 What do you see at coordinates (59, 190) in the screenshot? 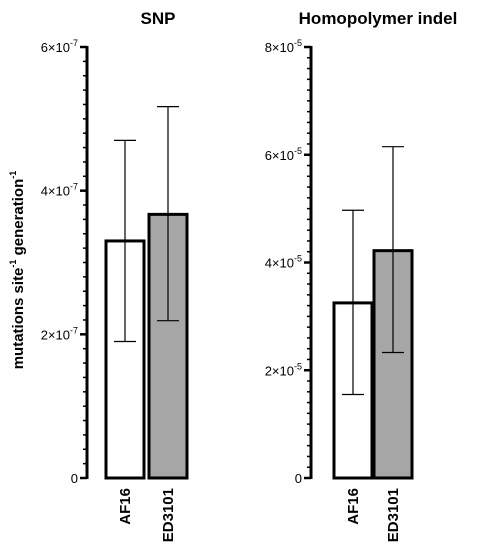
I see `y-tick-label: 4×10⁻⁷` at bounding box center [59, 190].